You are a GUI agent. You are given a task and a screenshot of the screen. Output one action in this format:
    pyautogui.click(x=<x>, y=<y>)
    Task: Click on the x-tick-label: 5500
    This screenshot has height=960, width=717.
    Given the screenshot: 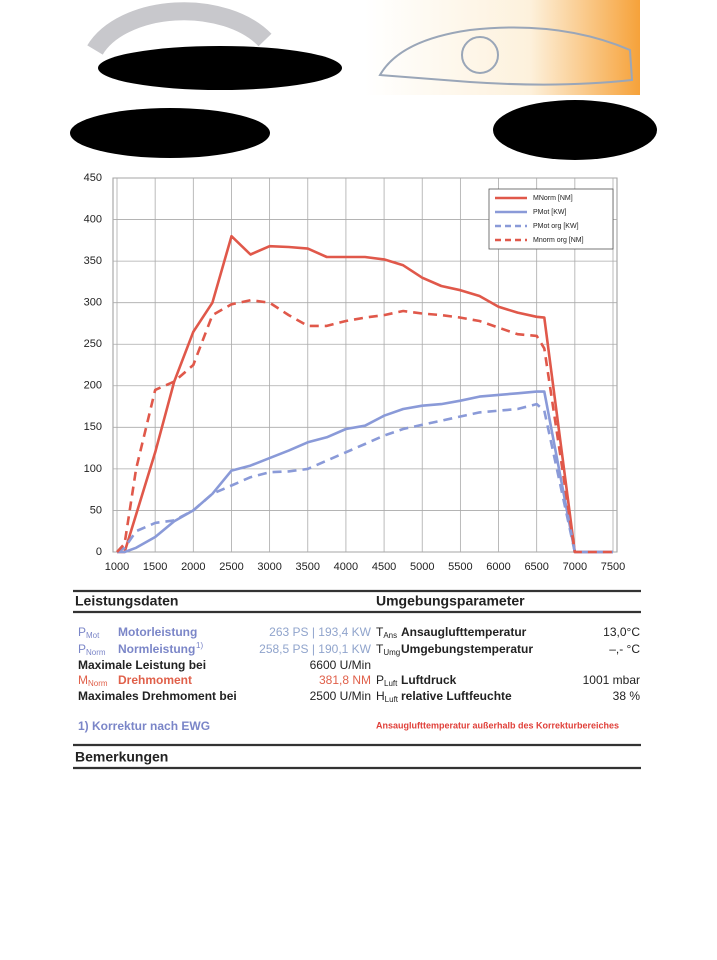 What is the action you would take?
    pyautogui.click(x=460, y=567)
    